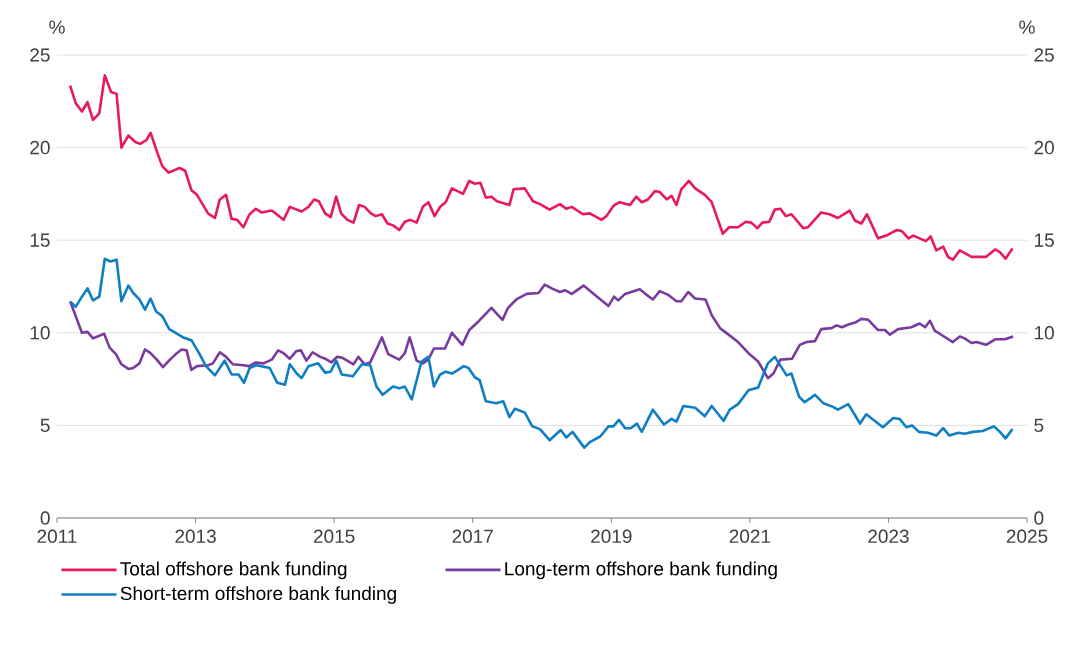 This screenshot has height=647, width=1083. Describe the element at coordinates (641, 570) in the screenshot. I see `legend-label: Long-term offshore bank funding` at that location.